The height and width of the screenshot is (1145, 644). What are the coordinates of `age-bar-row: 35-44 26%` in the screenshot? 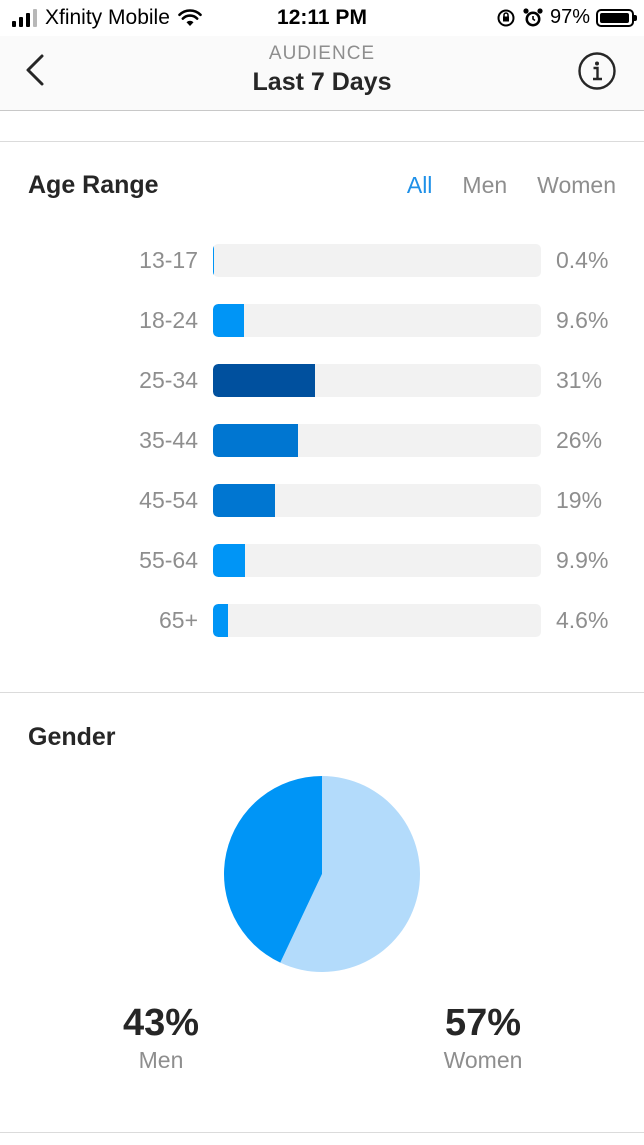 It's located at (322, 441).